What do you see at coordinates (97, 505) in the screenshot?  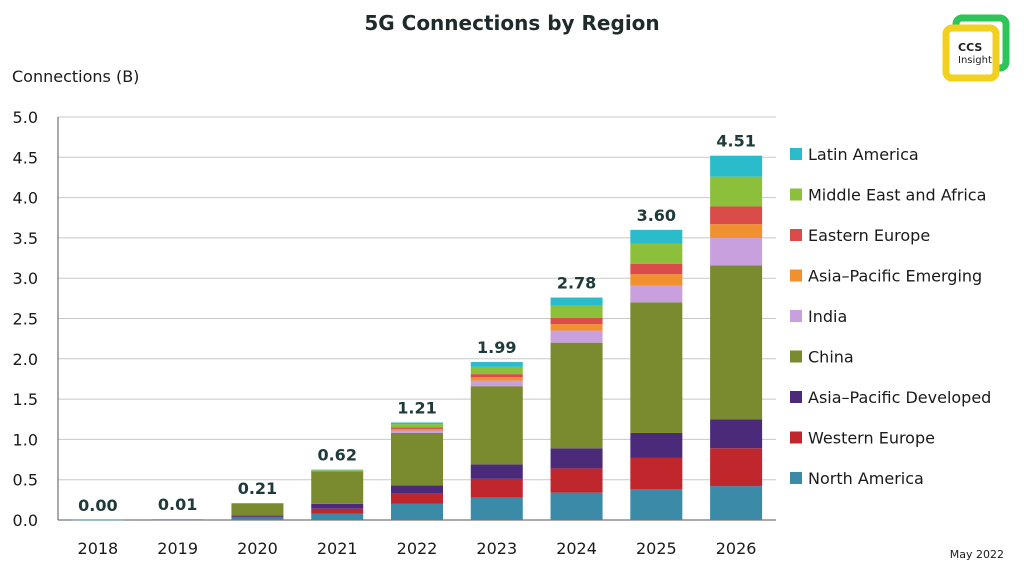 I see `total-label: 0.00` at bounding box center [97, 505].